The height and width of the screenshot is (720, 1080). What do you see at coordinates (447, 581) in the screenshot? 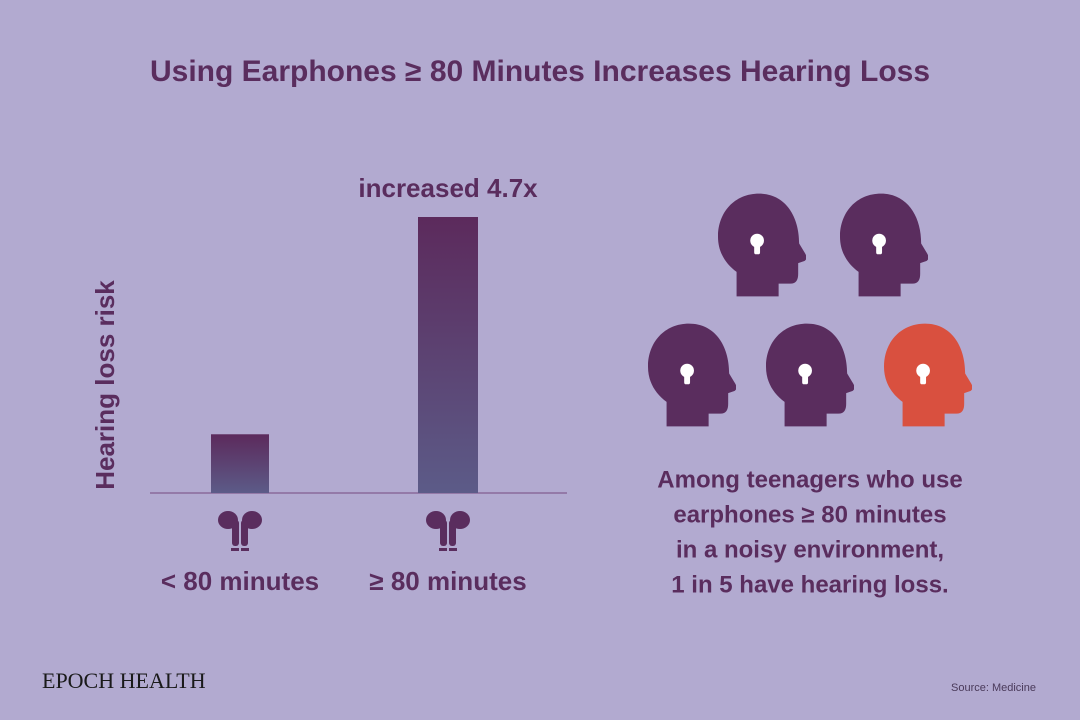
I see `x-tick-label: ≥ 80 minutes` at bounding box center [447, 581].